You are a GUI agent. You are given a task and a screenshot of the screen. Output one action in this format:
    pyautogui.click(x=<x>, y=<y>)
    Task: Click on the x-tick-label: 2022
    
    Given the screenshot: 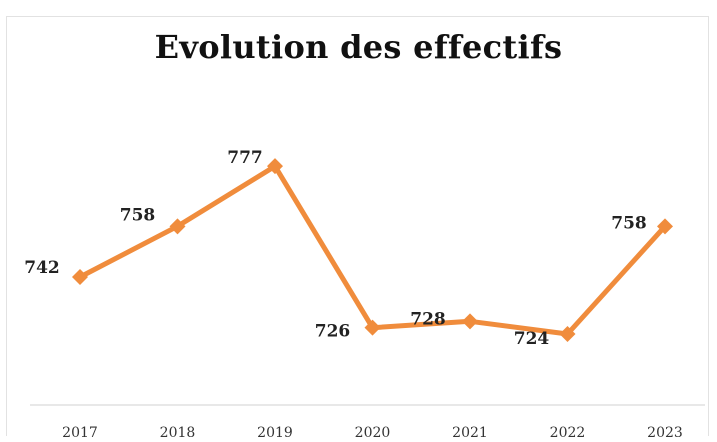 What is the action you would take?
    pyautogui.click(x=568, y=433)
    